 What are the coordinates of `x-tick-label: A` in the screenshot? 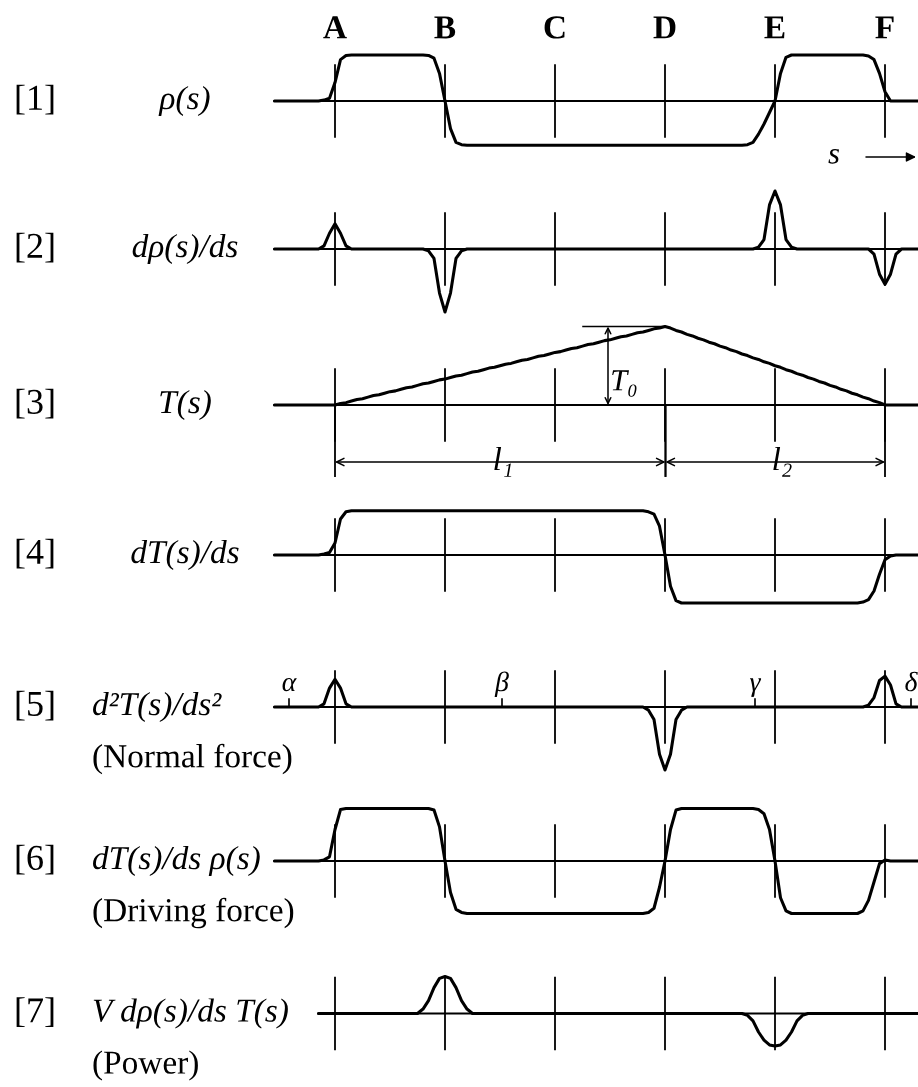 It's located at (335, 27).